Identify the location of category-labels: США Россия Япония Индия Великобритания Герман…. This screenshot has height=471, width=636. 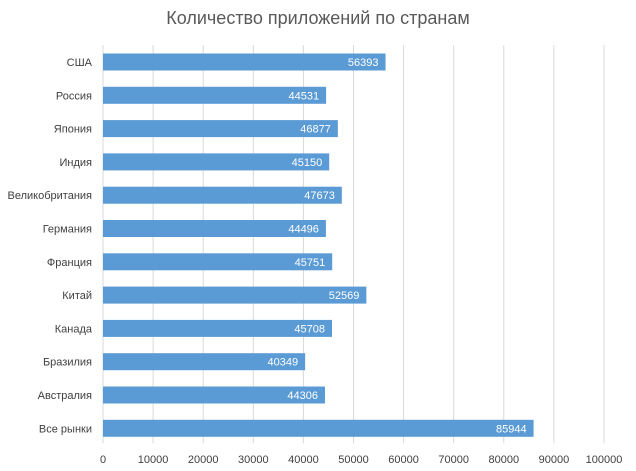
(50, 246).